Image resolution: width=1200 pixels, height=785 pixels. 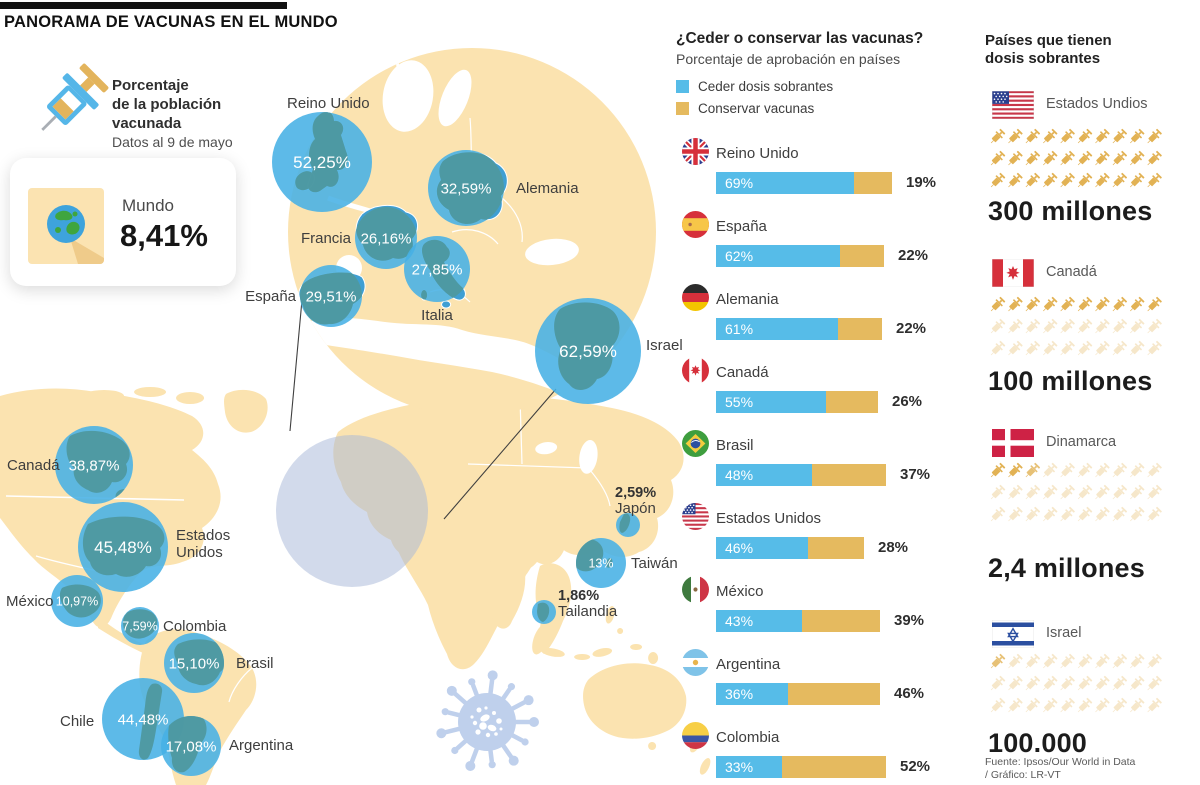 What do you see at coordinates (77, 602) in the screenshot?
I see `bubble-value-mexico: 10,97%` at bounding box center [77, 602].